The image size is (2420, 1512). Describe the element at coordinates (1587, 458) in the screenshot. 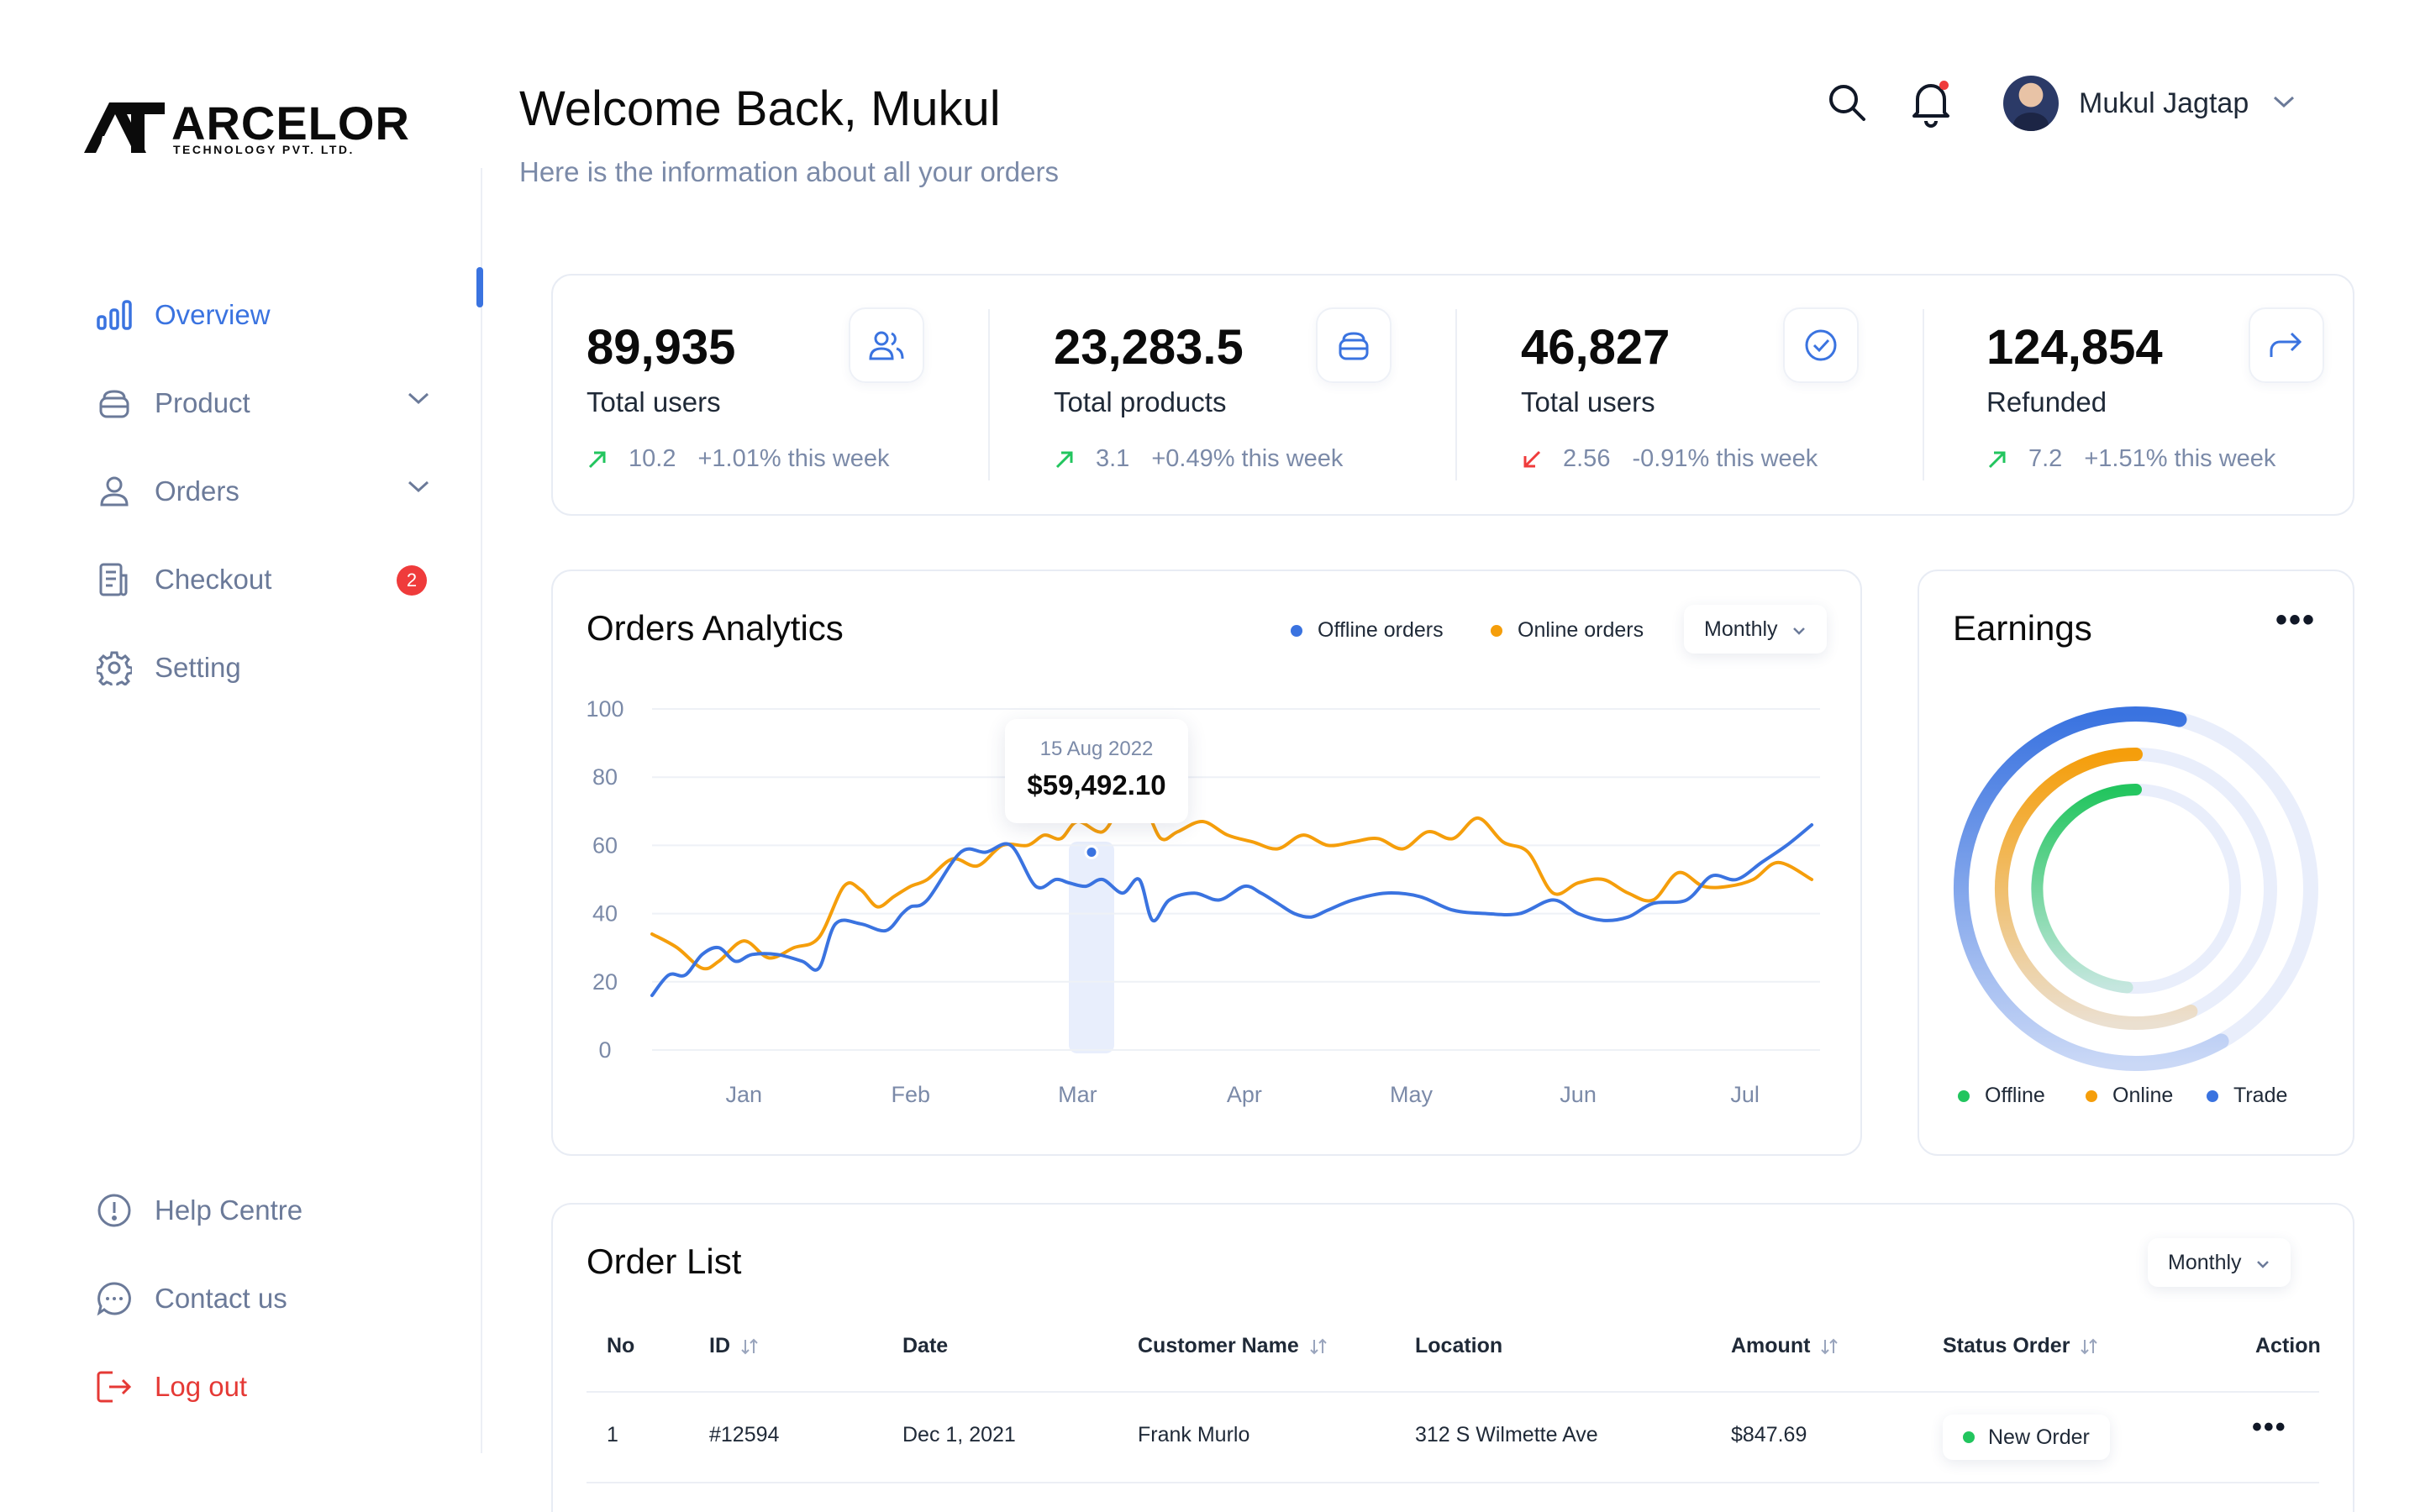

I see `trend-value: 2.56` at that location.